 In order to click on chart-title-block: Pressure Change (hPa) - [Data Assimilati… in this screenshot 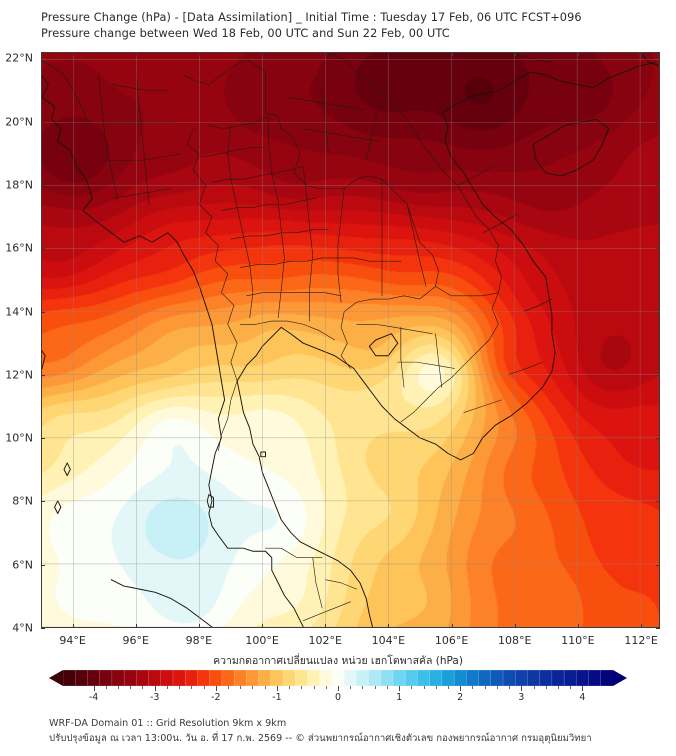, I will do `click(351, 26)`.